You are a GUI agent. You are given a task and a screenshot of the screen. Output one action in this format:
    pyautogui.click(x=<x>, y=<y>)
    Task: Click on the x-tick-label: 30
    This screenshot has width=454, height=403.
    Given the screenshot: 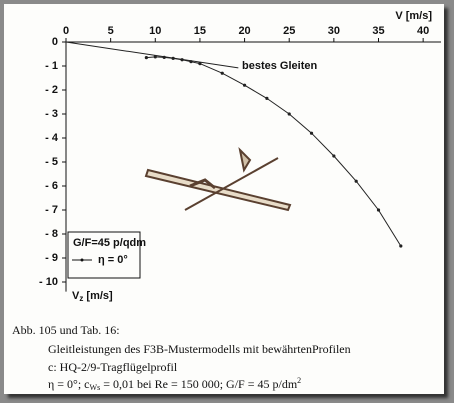 What is the action you would take?
    pyautogui.click(x=334, y=31)
    